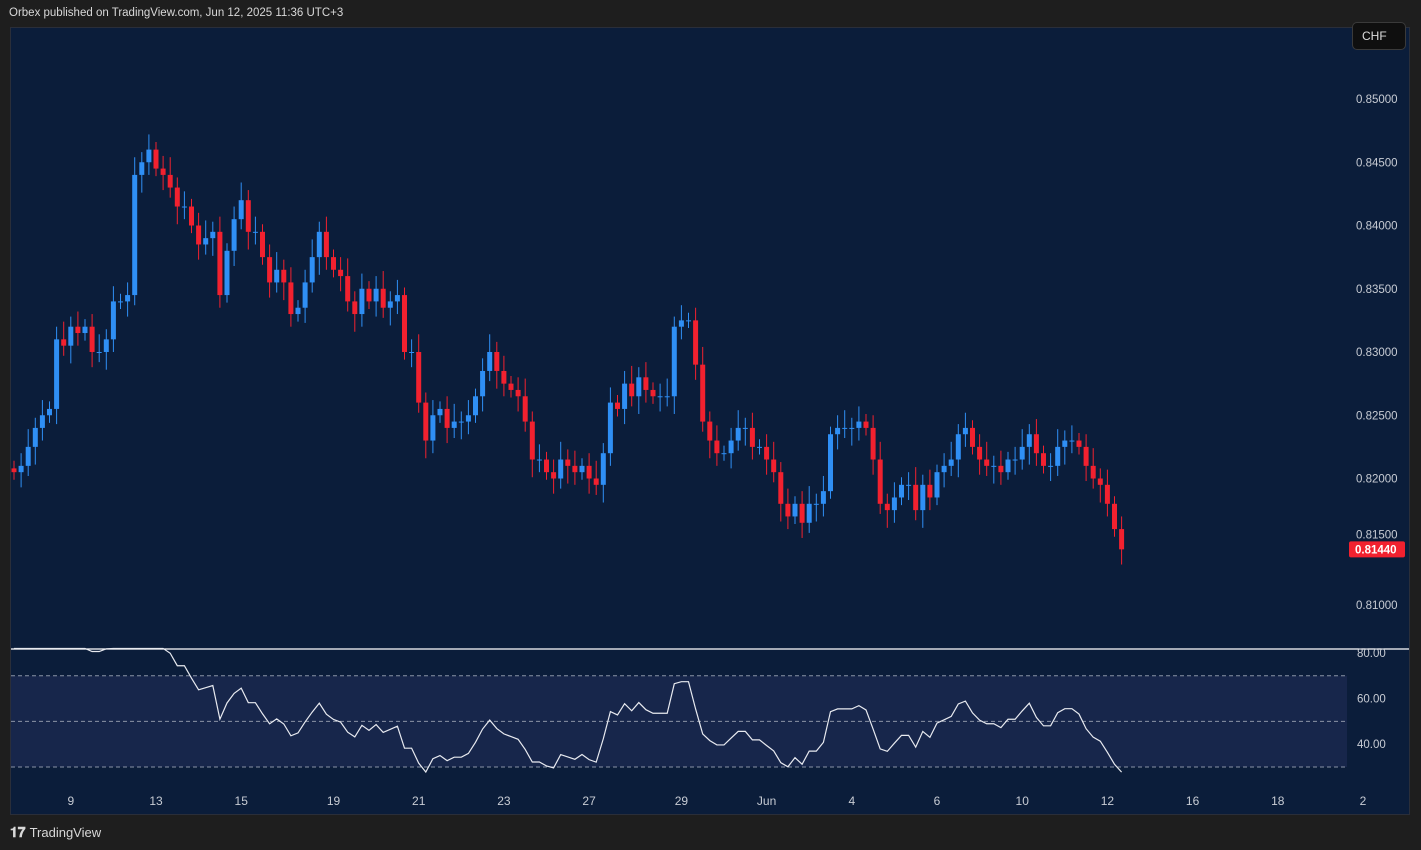 The image size is (1421, 850). I want to click on time-tick-label: 16, so click(1193, 801).